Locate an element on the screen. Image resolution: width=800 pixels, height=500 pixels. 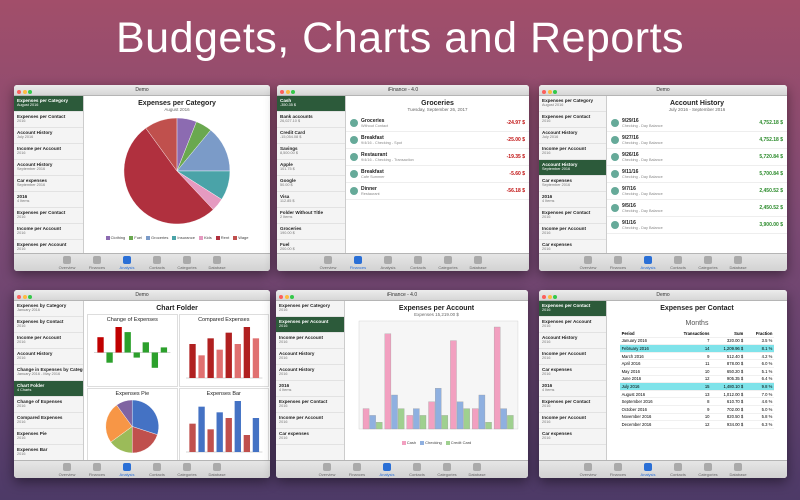
sidebar-item: Change of Expenses 2016 is located at coordinates (49, 405).